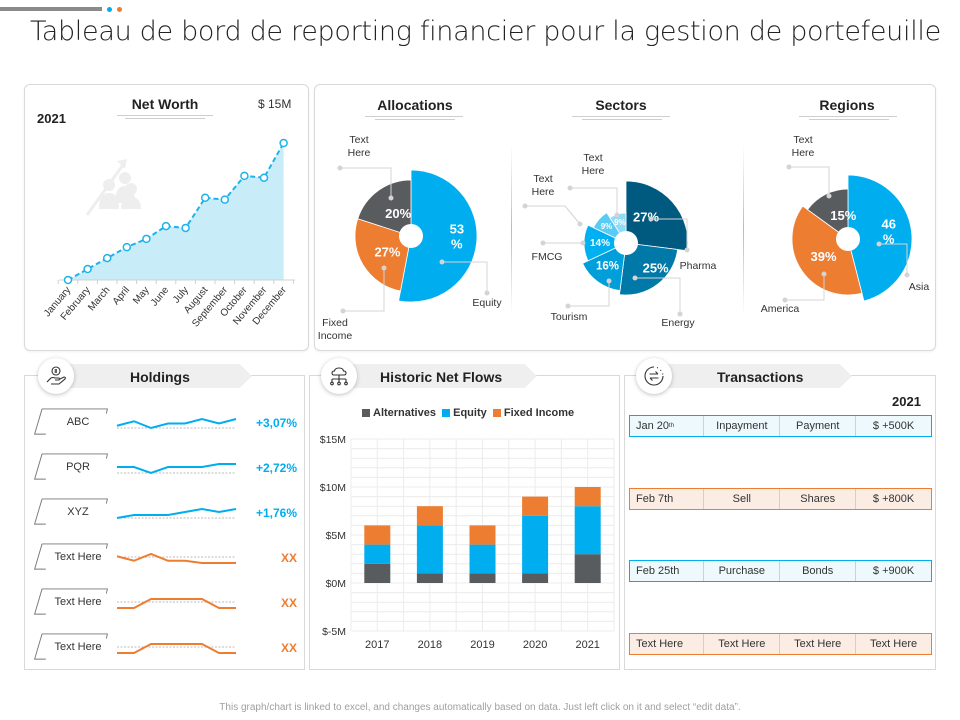 This screenshot has height=720, width=960. Describe the element at coordinates (141, 296) in the screenshot. I see `x-tick-label: May` at that location.